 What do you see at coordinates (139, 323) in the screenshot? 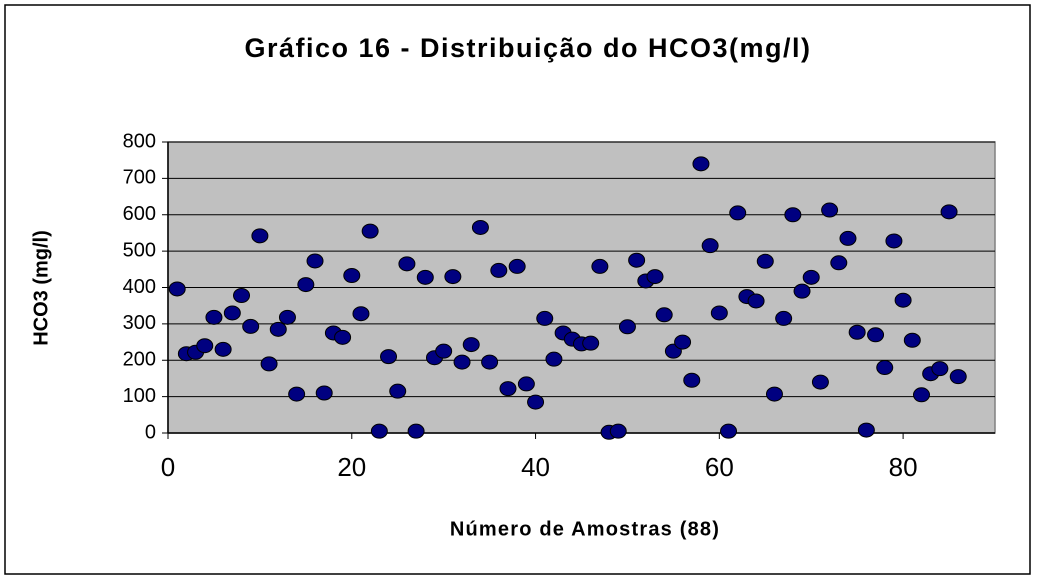
I see `y-tick-label: 300` at bounding box center [139, 323].